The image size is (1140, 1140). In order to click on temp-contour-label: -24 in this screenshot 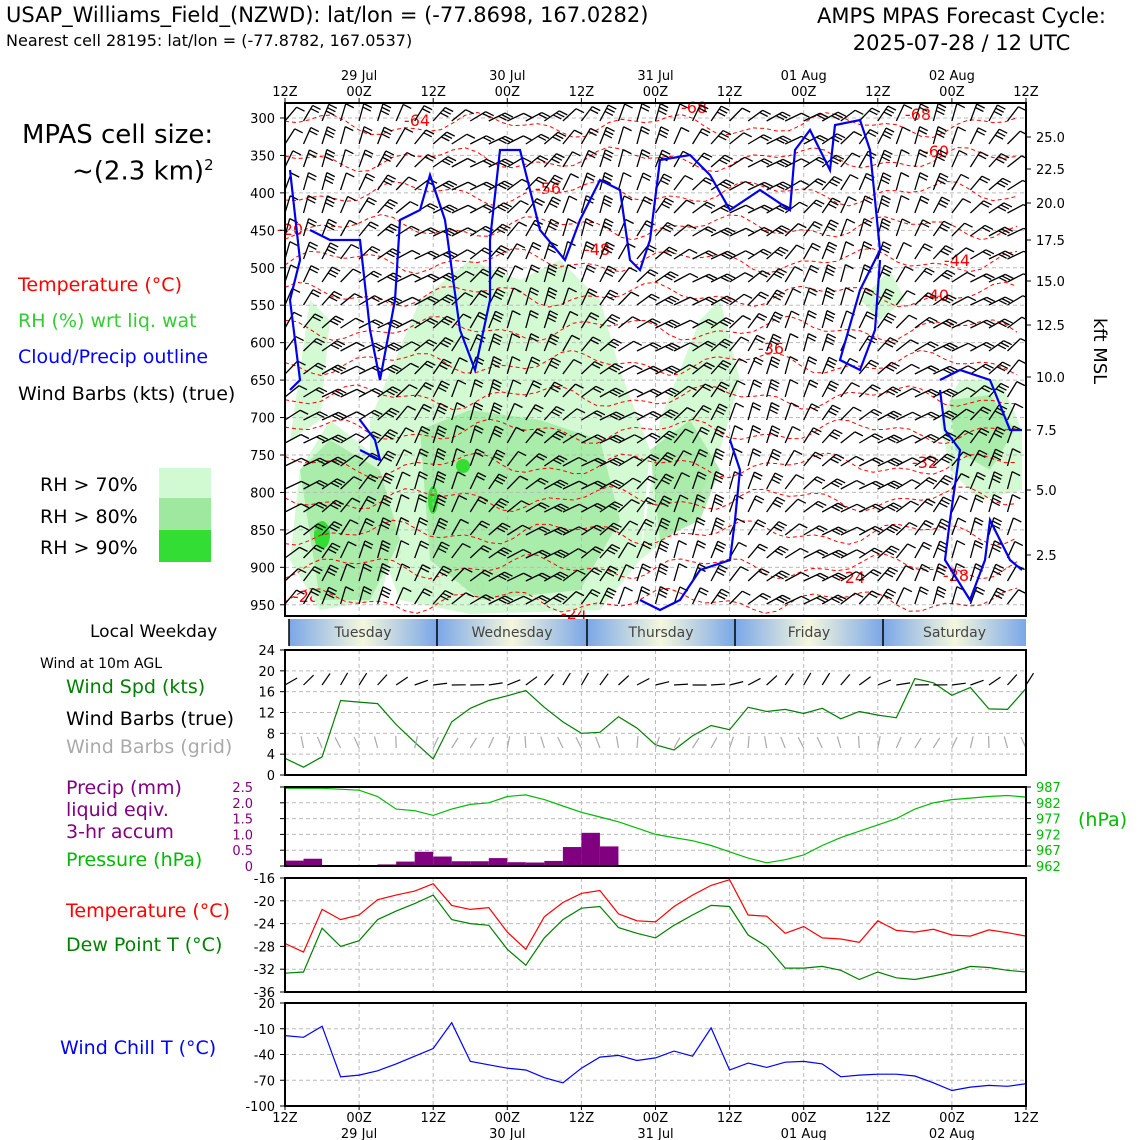, I will do `click(852, 577)`.